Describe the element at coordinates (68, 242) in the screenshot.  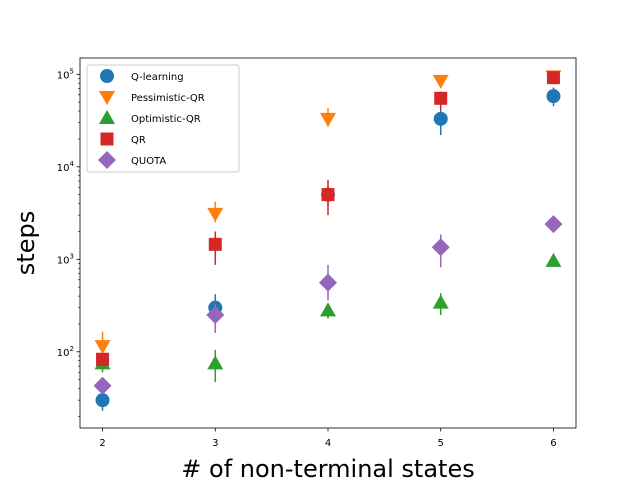
I see `y-axis-ticks: 10² 10³ 10⁴ 10⁵` at that location.